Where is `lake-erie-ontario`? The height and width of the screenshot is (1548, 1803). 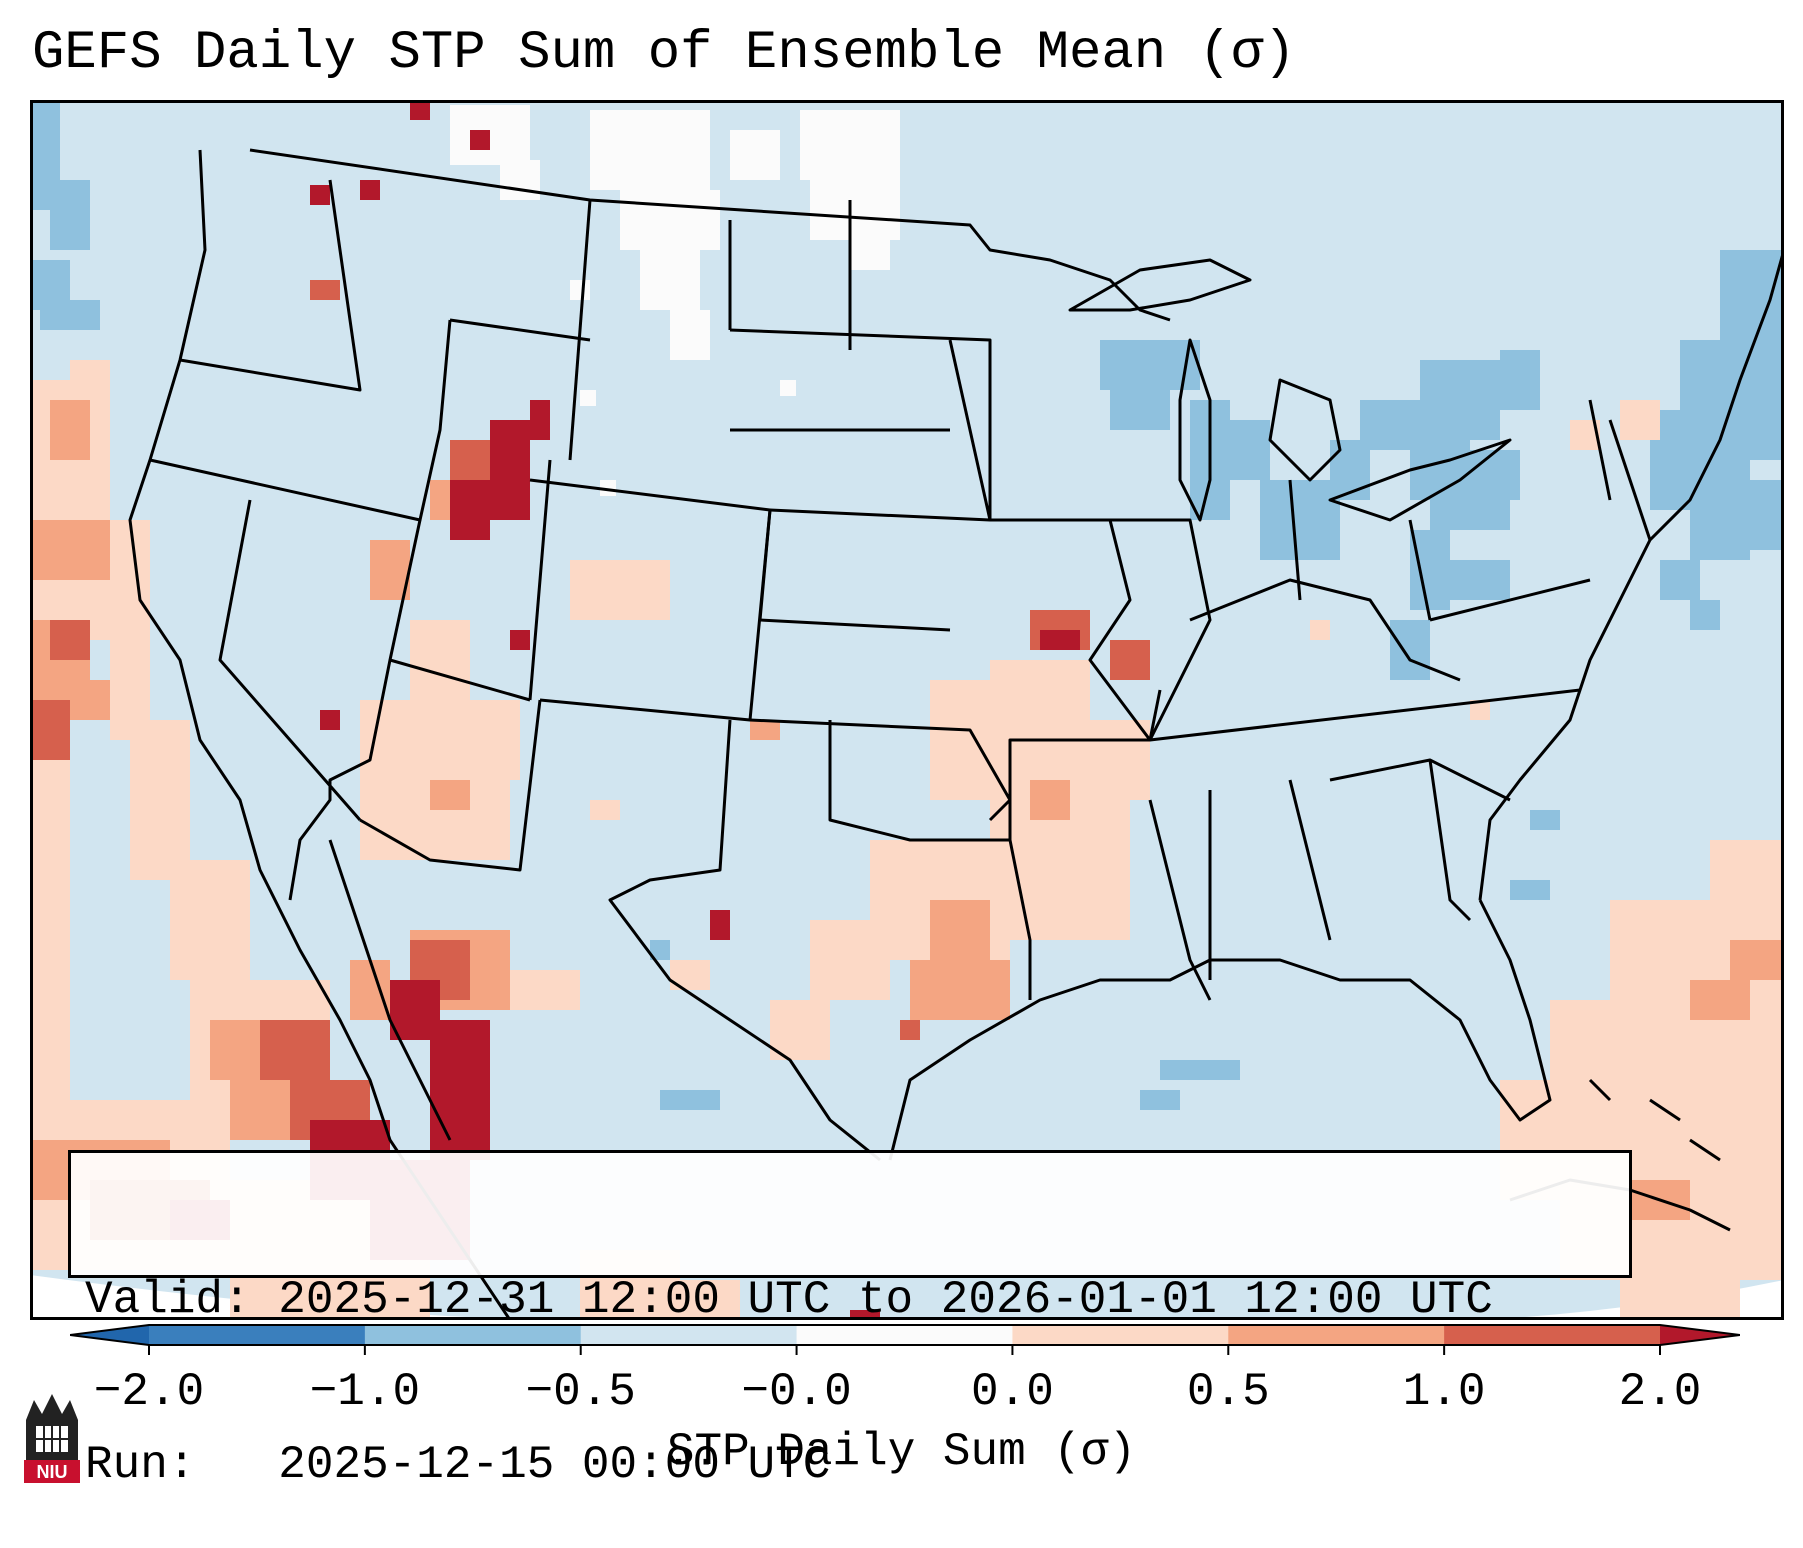
lake-erie-ontario is located at coordinates (1420, 480).